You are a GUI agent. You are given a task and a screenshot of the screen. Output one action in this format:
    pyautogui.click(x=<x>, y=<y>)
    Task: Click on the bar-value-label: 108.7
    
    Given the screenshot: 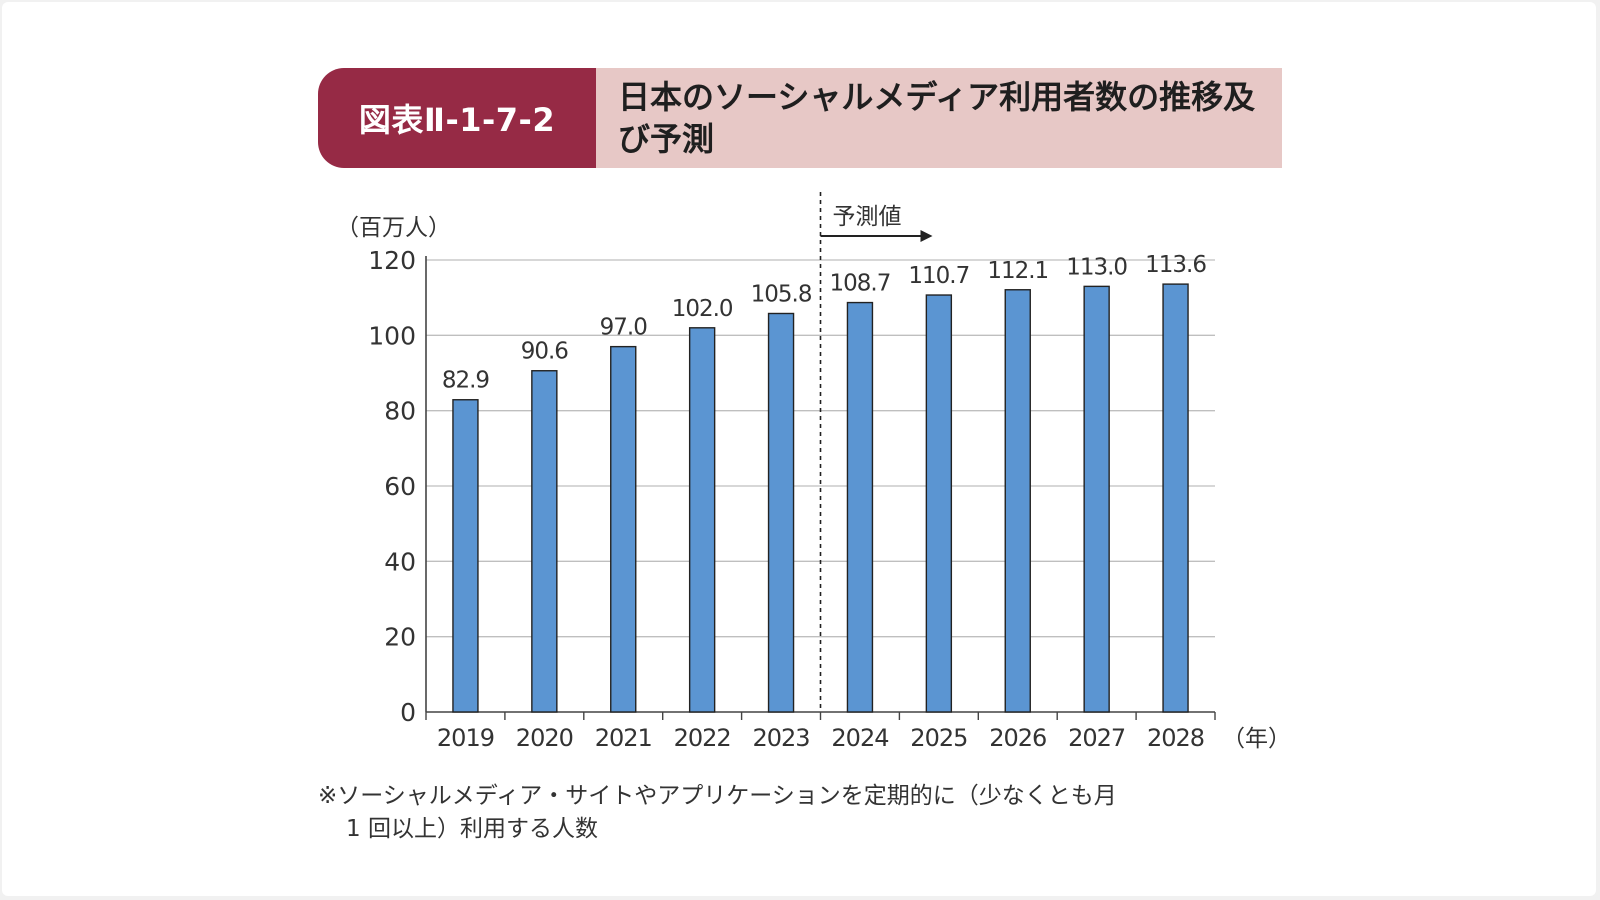 What is the action you would take?
    pyautogui.click(x=860, y=284)
    